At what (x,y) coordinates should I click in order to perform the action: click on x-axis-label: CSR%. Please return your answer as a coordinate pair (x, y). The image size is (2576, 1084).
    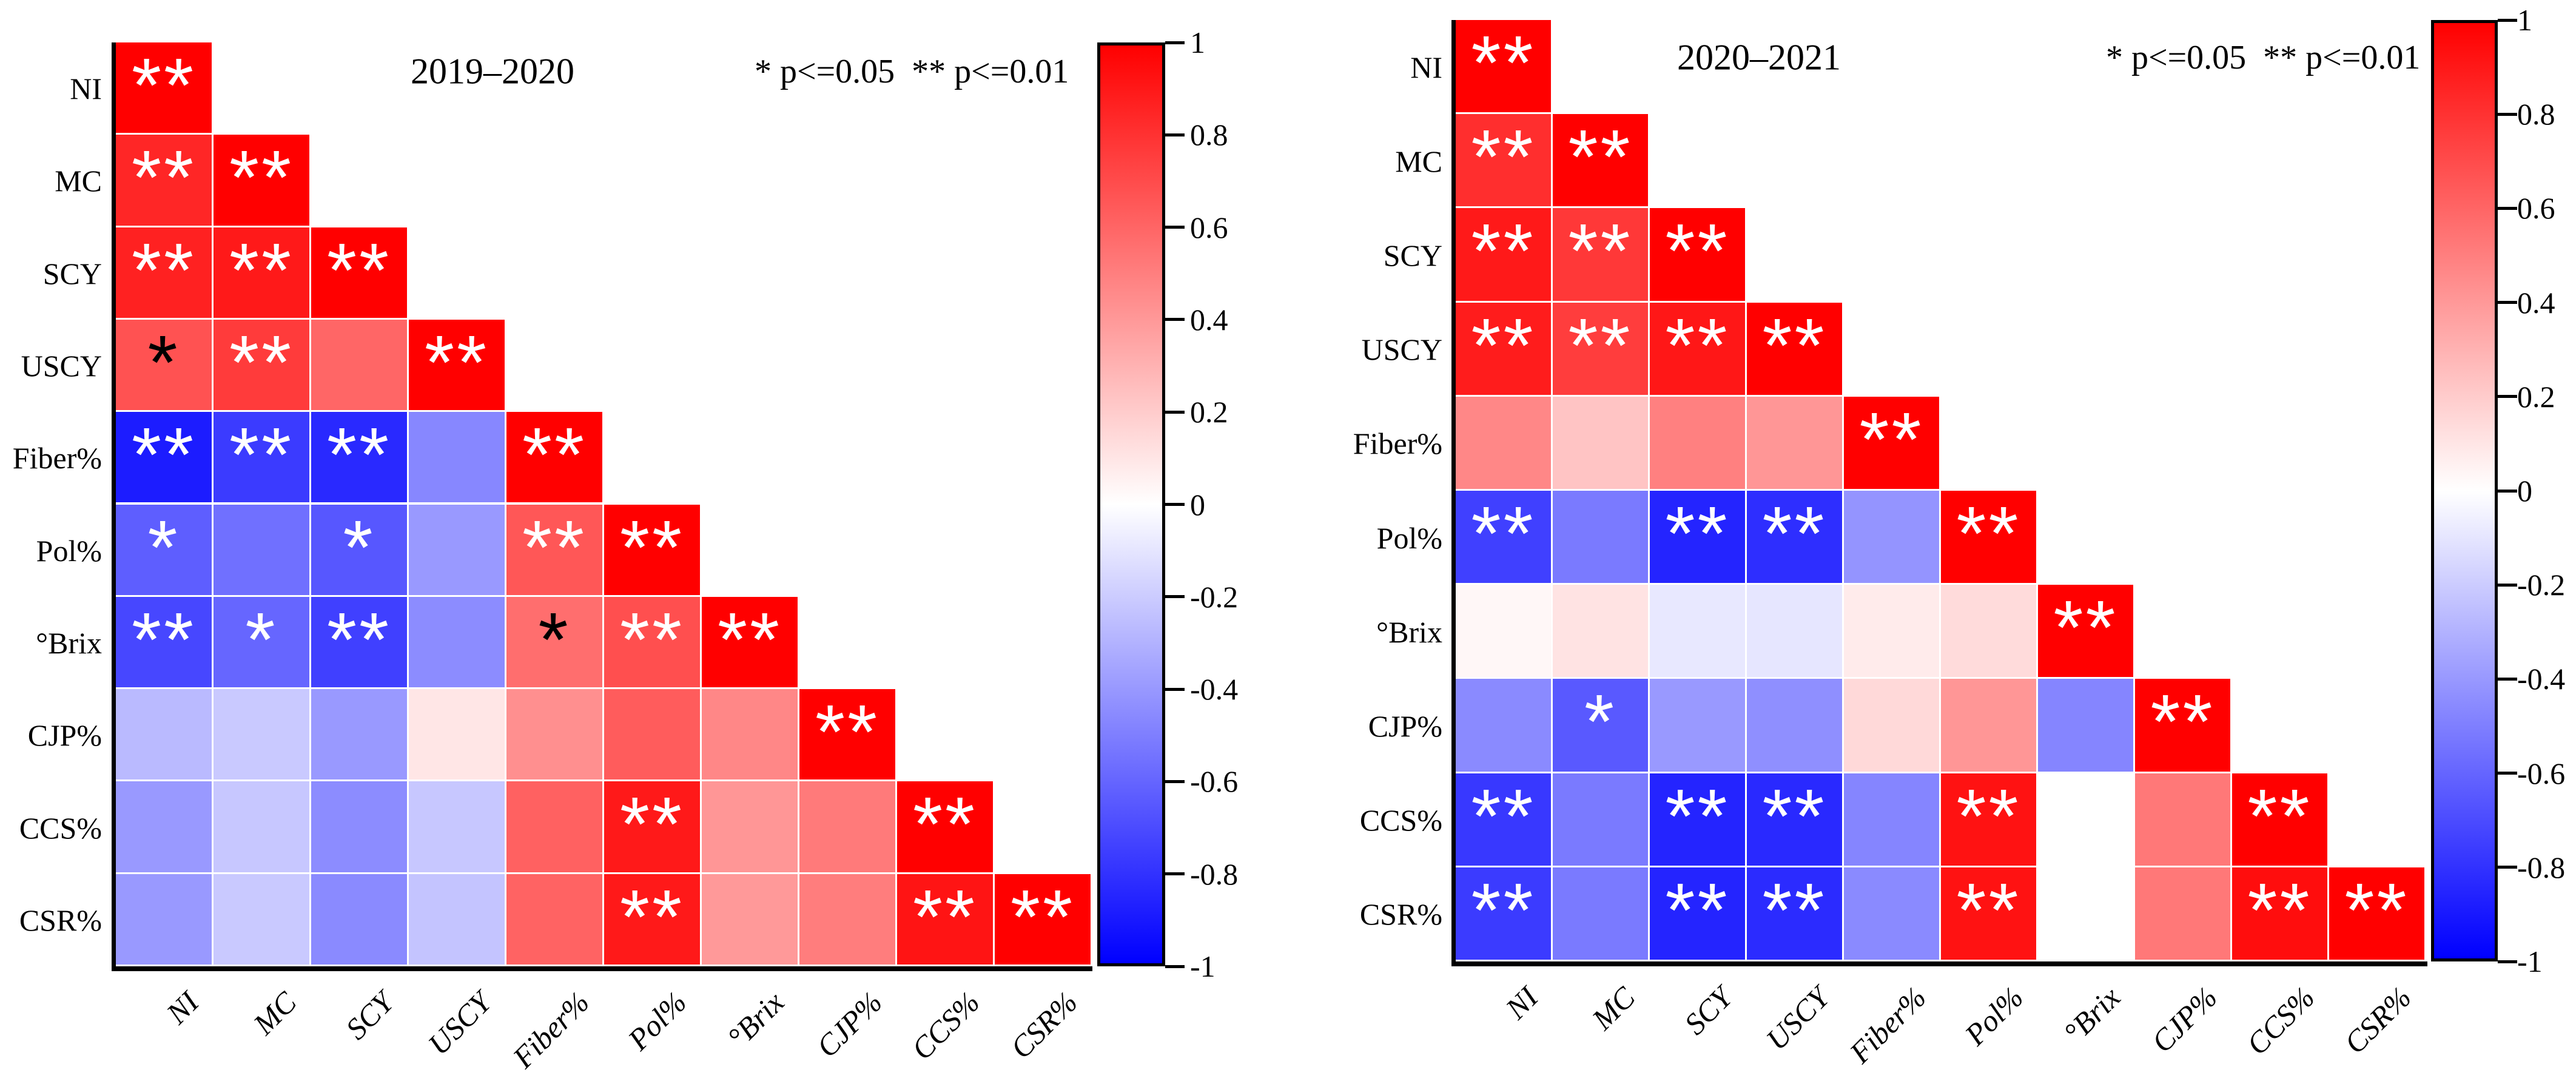
    Looking at the image, I should click on (2378, 1020).